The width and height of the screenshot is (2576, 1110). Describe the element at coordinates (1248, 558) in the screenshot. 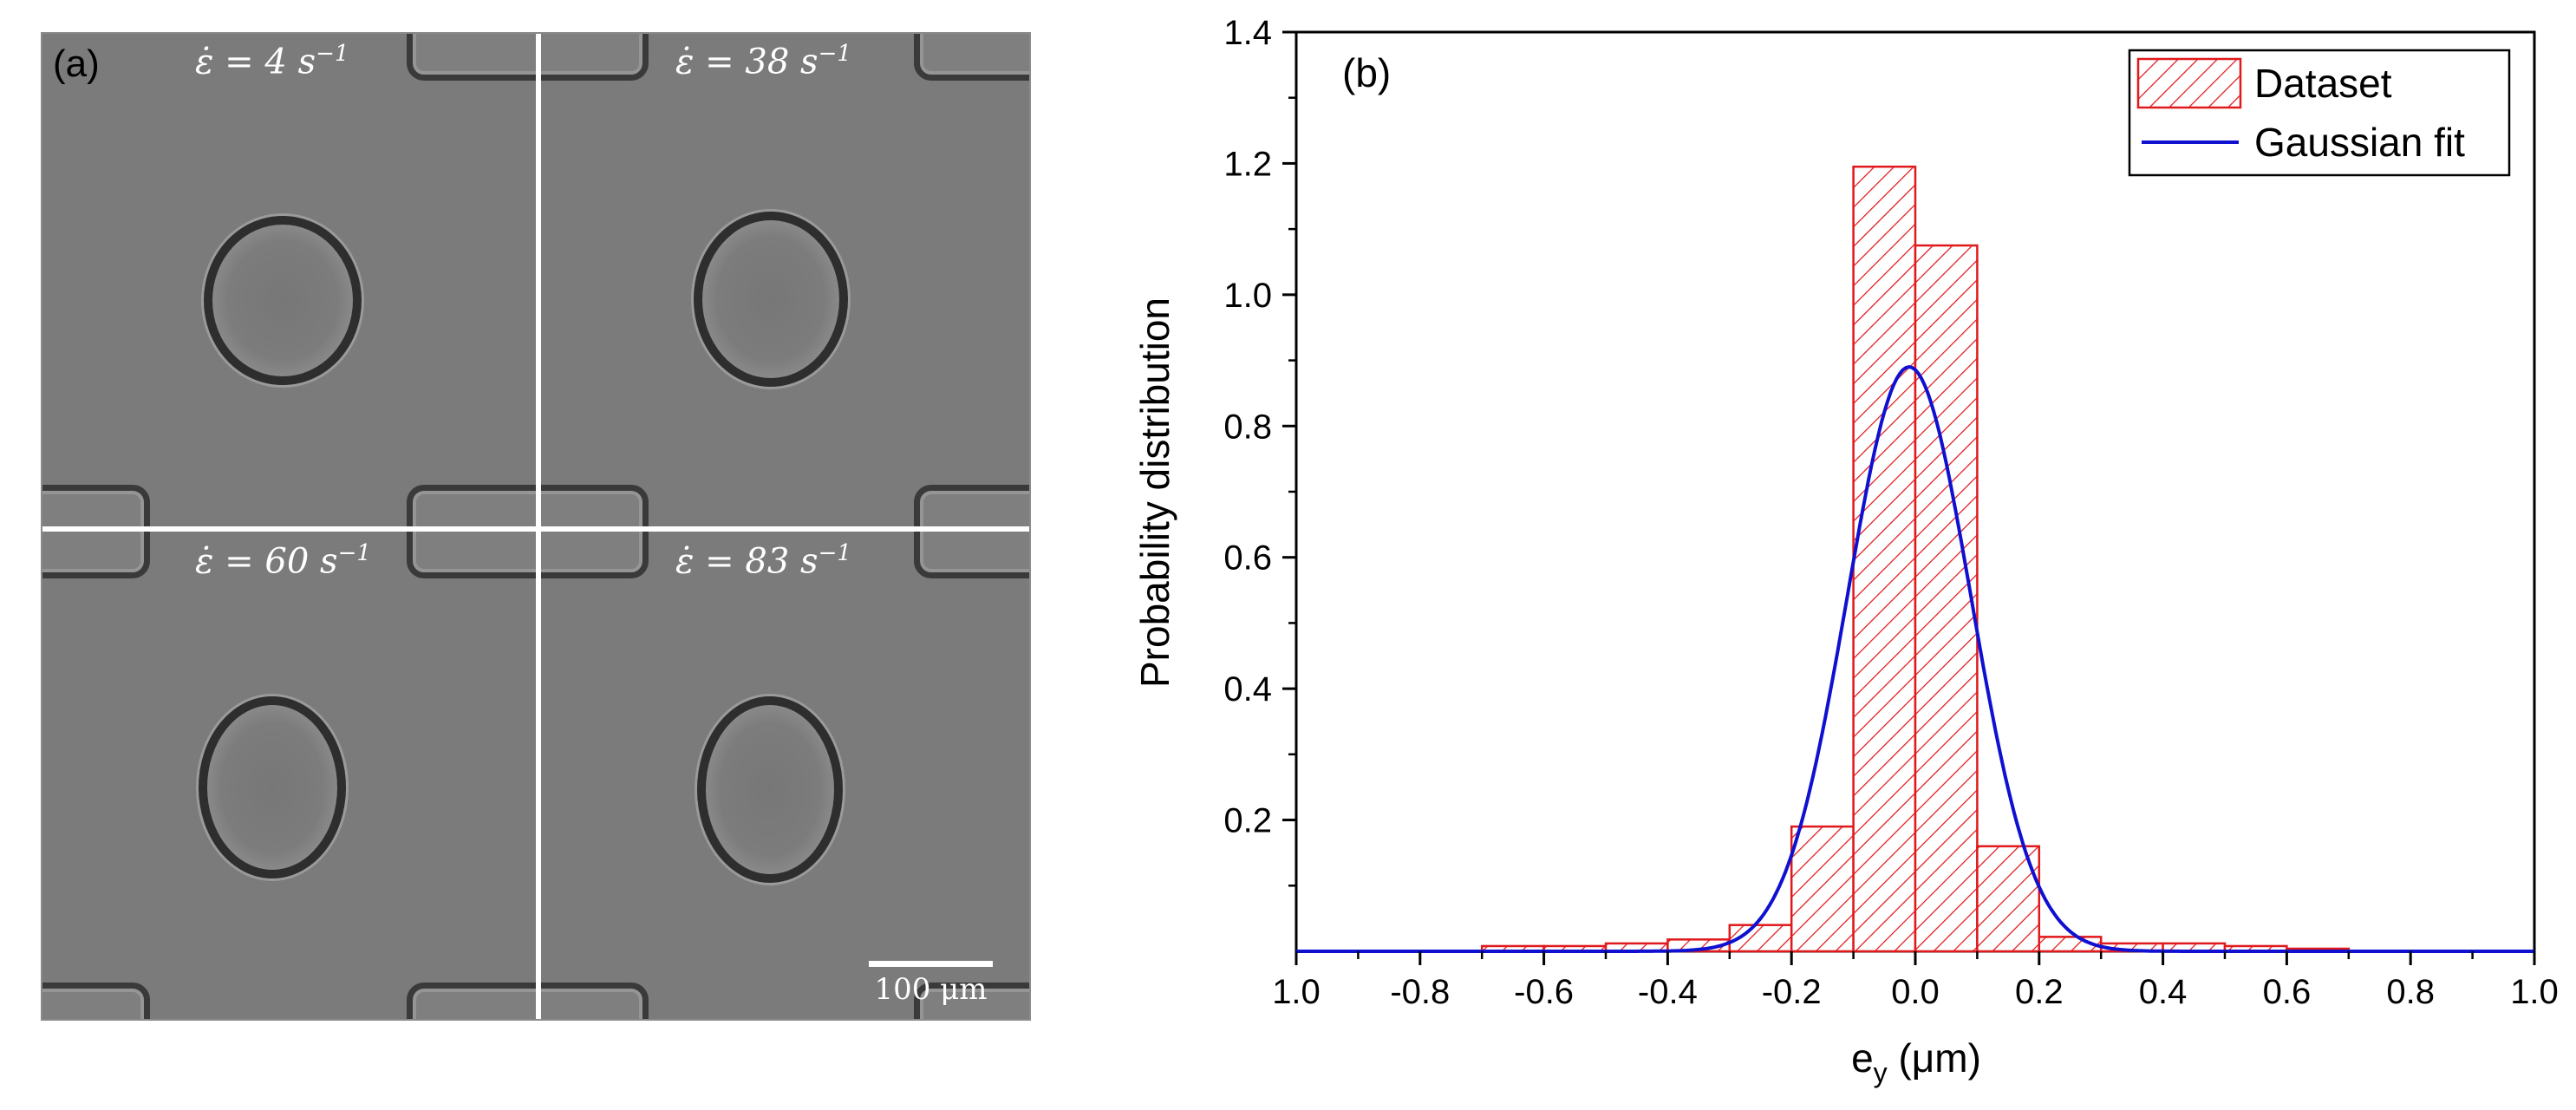

I see `y-tick-label: 0.6` at that location.